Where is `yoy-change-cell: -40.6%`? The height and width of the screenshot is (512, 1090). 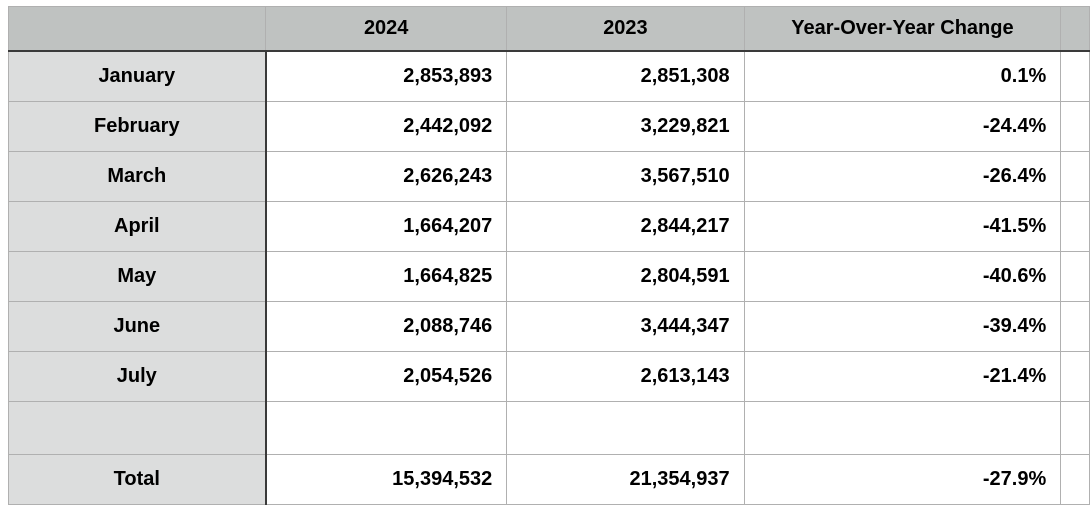
yoy-change-cell: -40.6% is located at coordinates (902, 276).